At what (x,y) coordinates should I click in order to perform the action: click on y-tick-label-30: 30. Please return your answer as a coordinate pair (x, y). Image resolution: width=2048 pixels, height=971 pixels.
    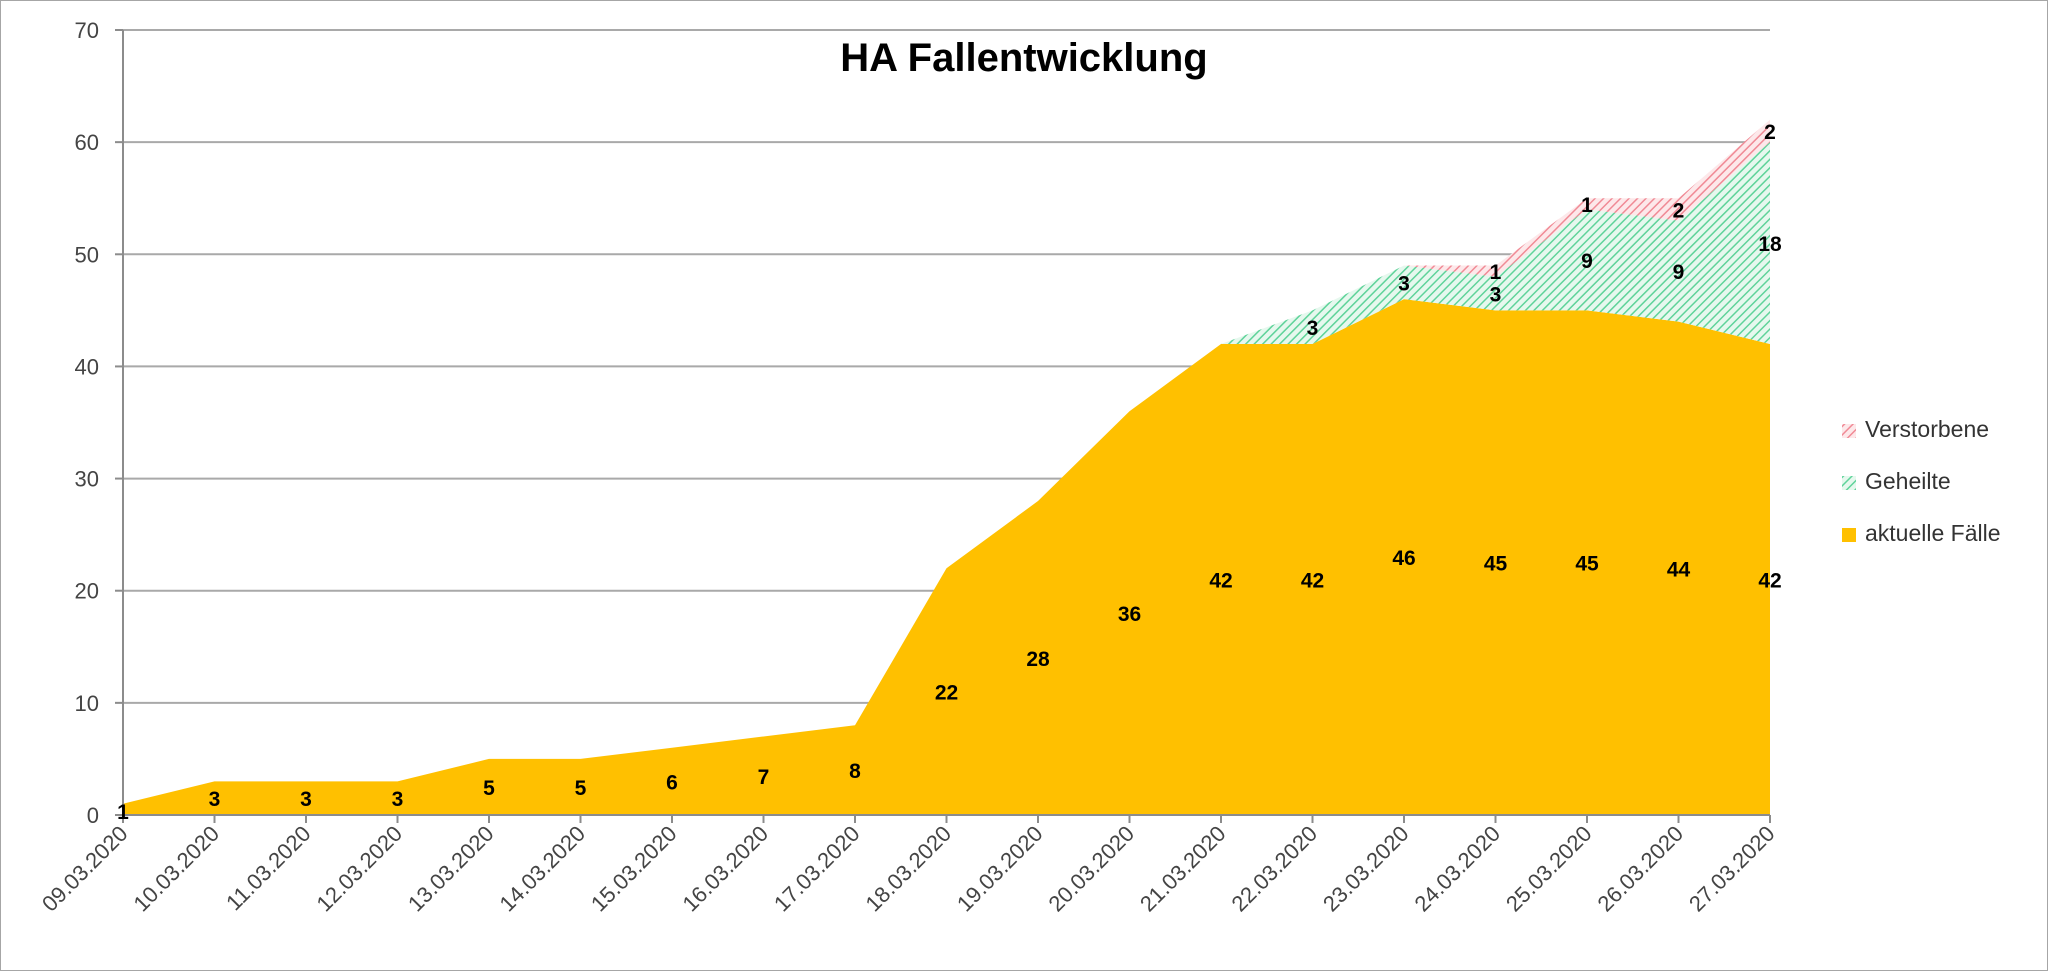
    Looking at the image, I should click on (87, 479).